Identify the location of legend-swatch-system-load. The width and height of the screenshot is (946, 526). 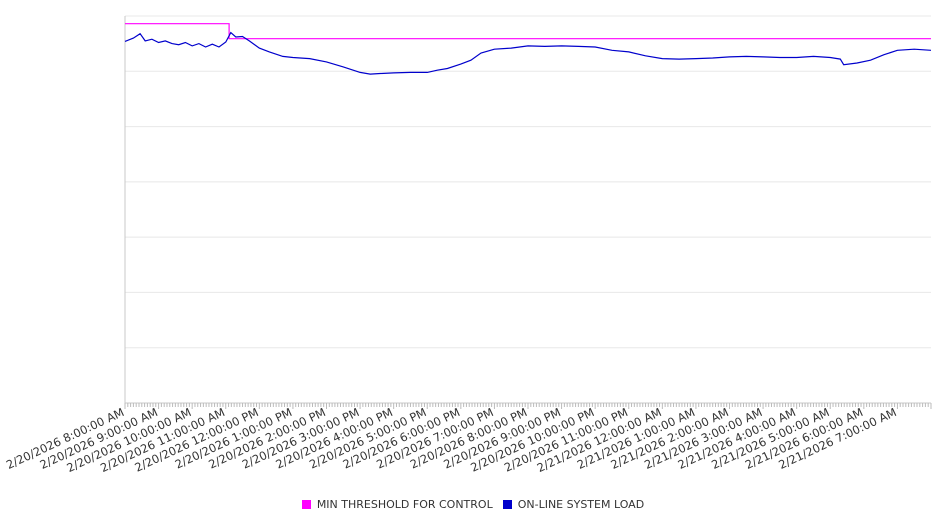
(507, 504).